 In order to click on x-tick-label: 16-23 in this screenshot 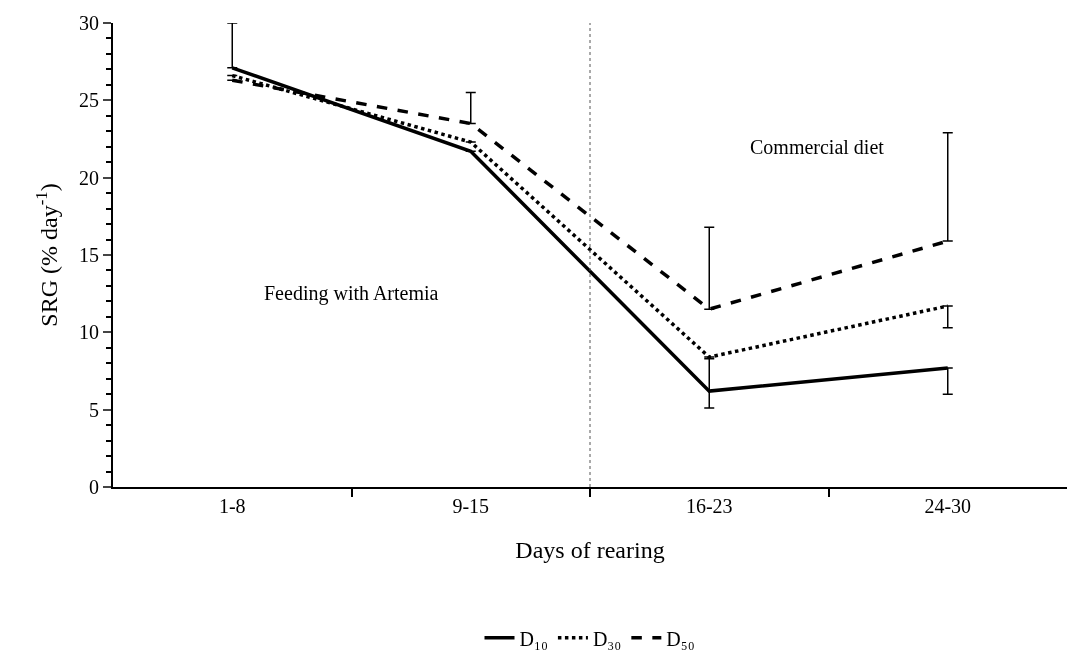, I will do `click(709, 506)`.